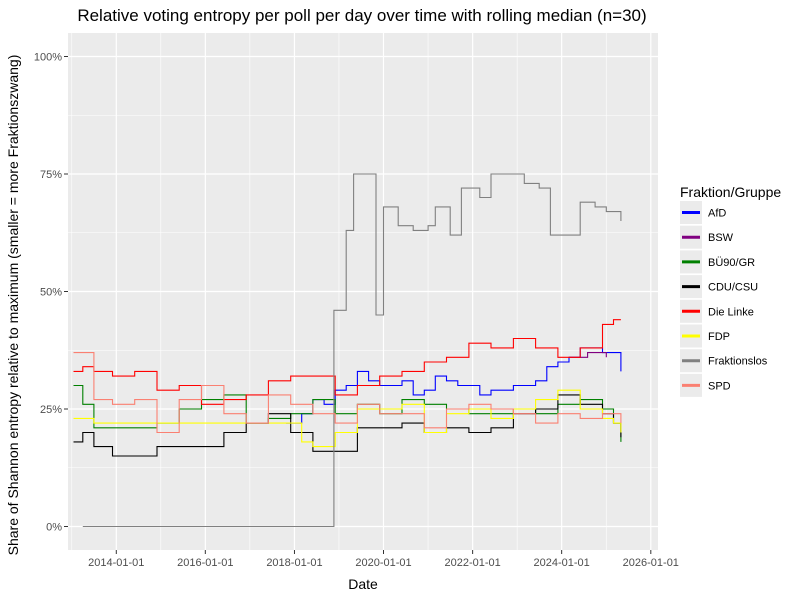  What do you see at coordinates (116, 563) in the screenshot?
I see `x-tick-label: 2014-01-01` at bounding box center [116, 563].